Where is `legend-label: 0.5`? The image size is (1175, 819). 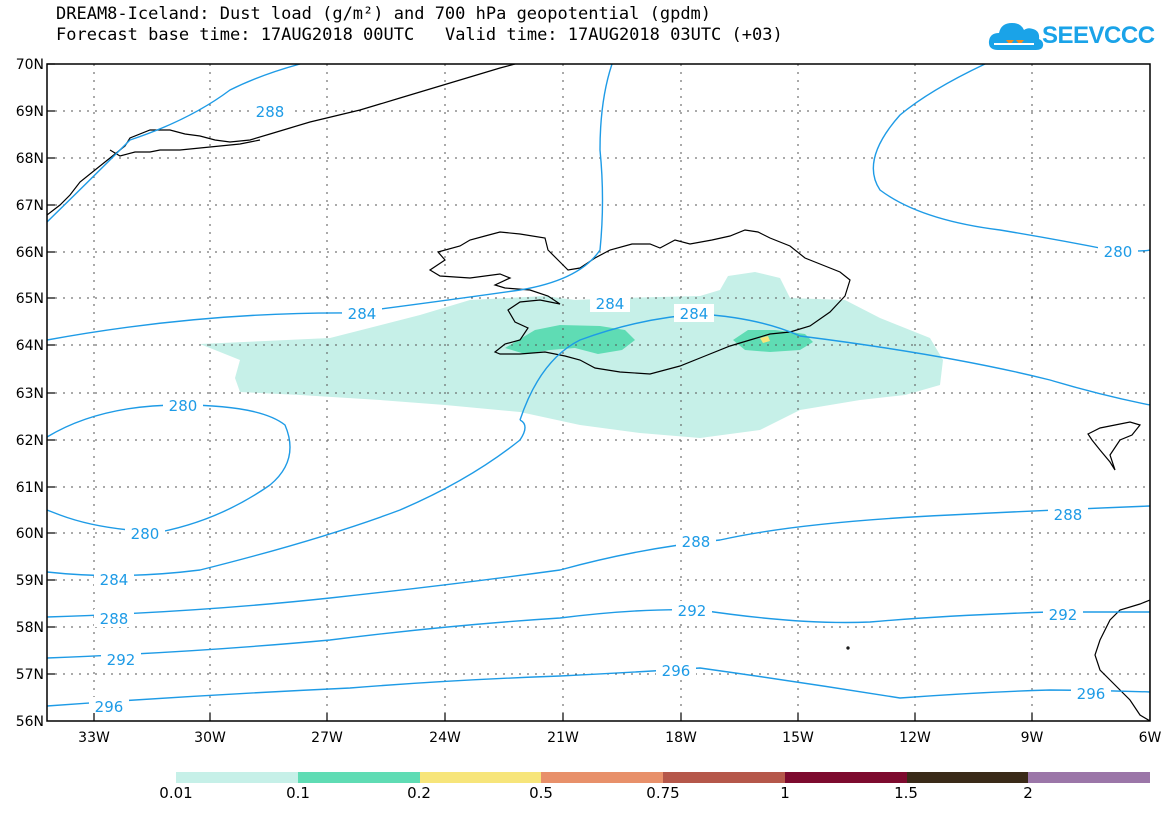 legend-label: 0.5 is located at coordinates (541, 793).